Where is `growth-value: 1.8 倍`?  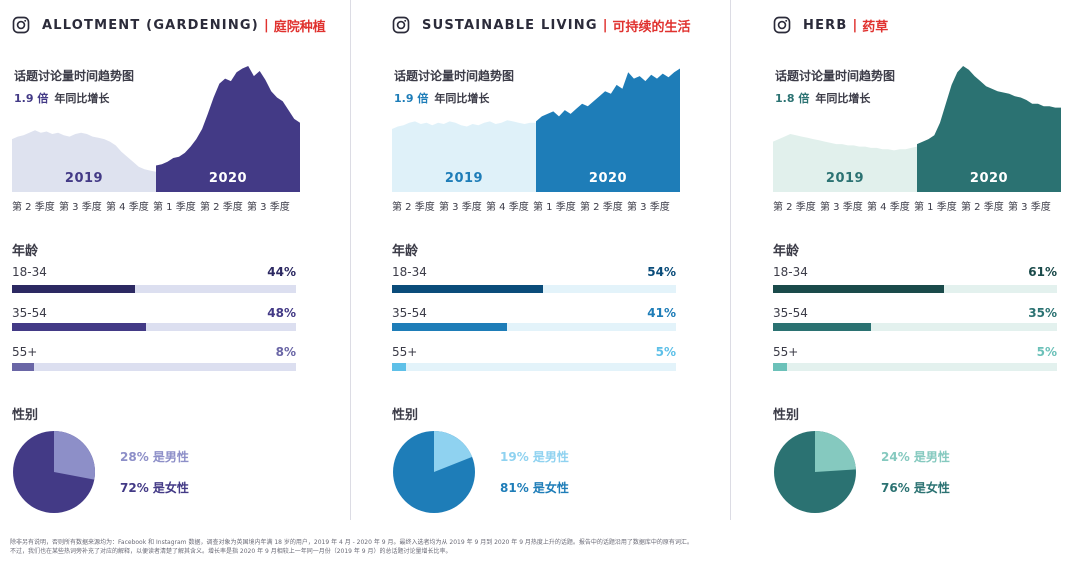
growth-value: 1.8 倍 is located at coordinates (792, 98).